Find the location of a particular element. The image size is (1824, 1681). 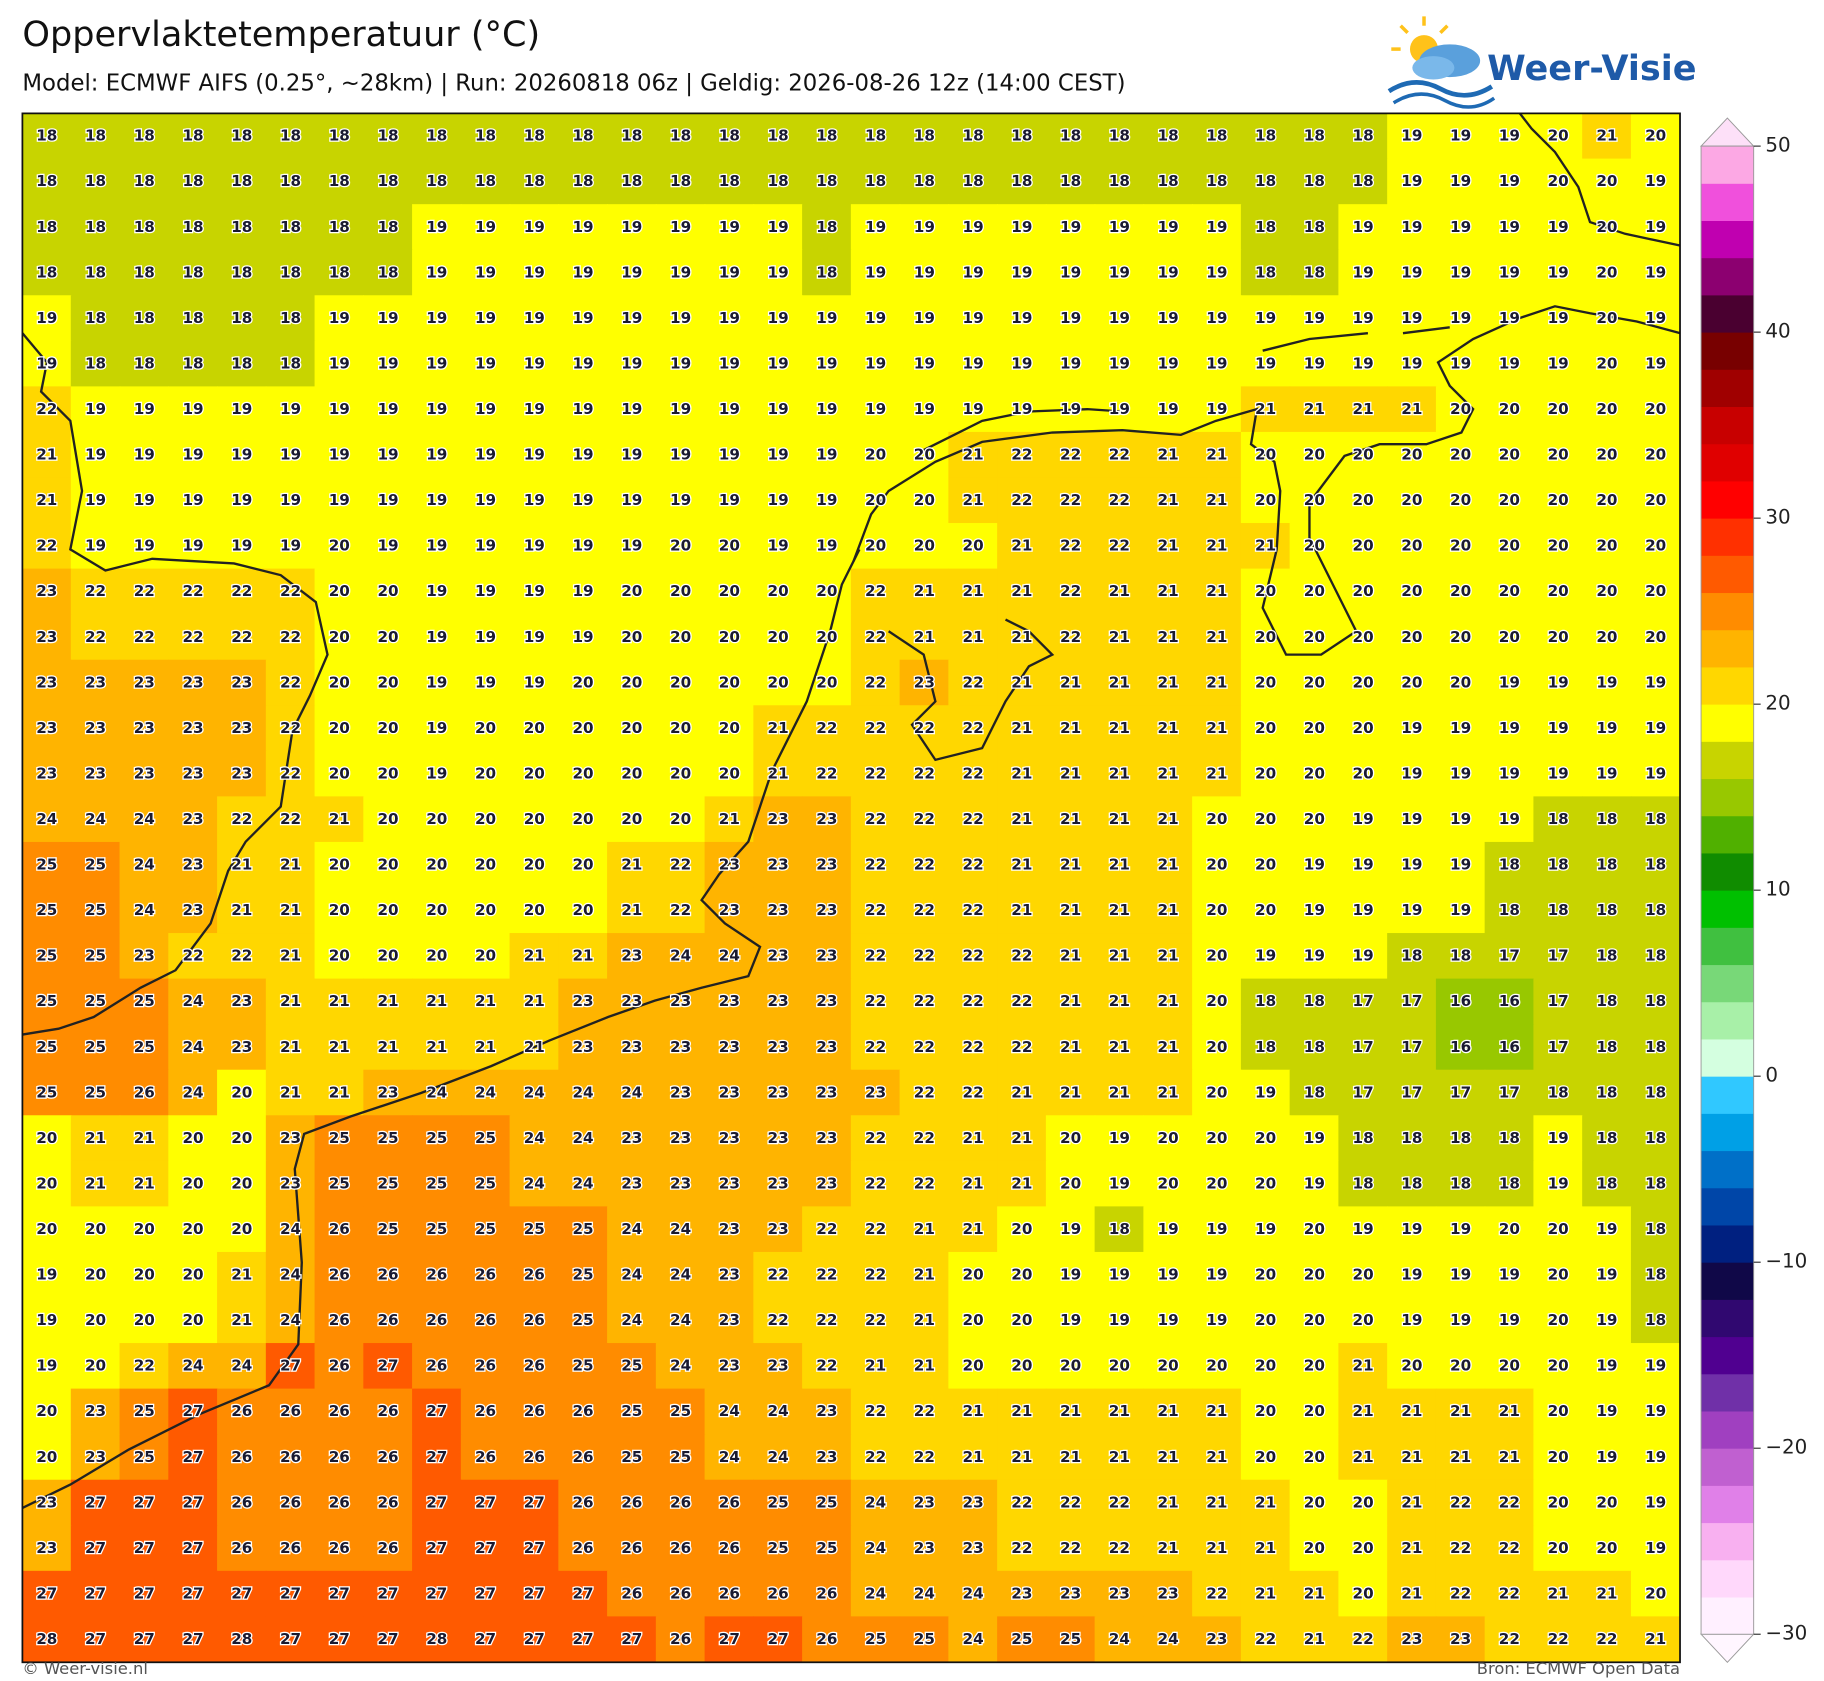

temperature-value: 17 is located at coordinates (1411, 1001).